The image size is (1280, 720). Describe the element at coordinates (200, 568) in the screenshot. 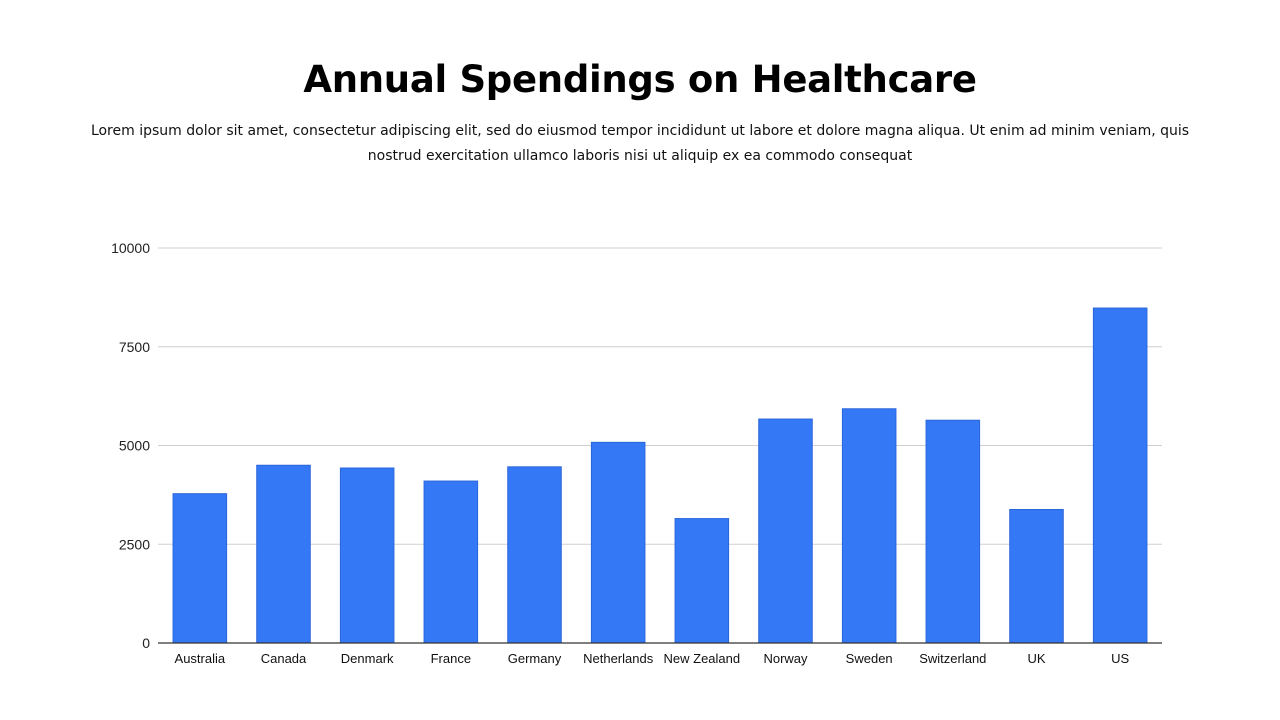

I see `bar-australia` at that location.